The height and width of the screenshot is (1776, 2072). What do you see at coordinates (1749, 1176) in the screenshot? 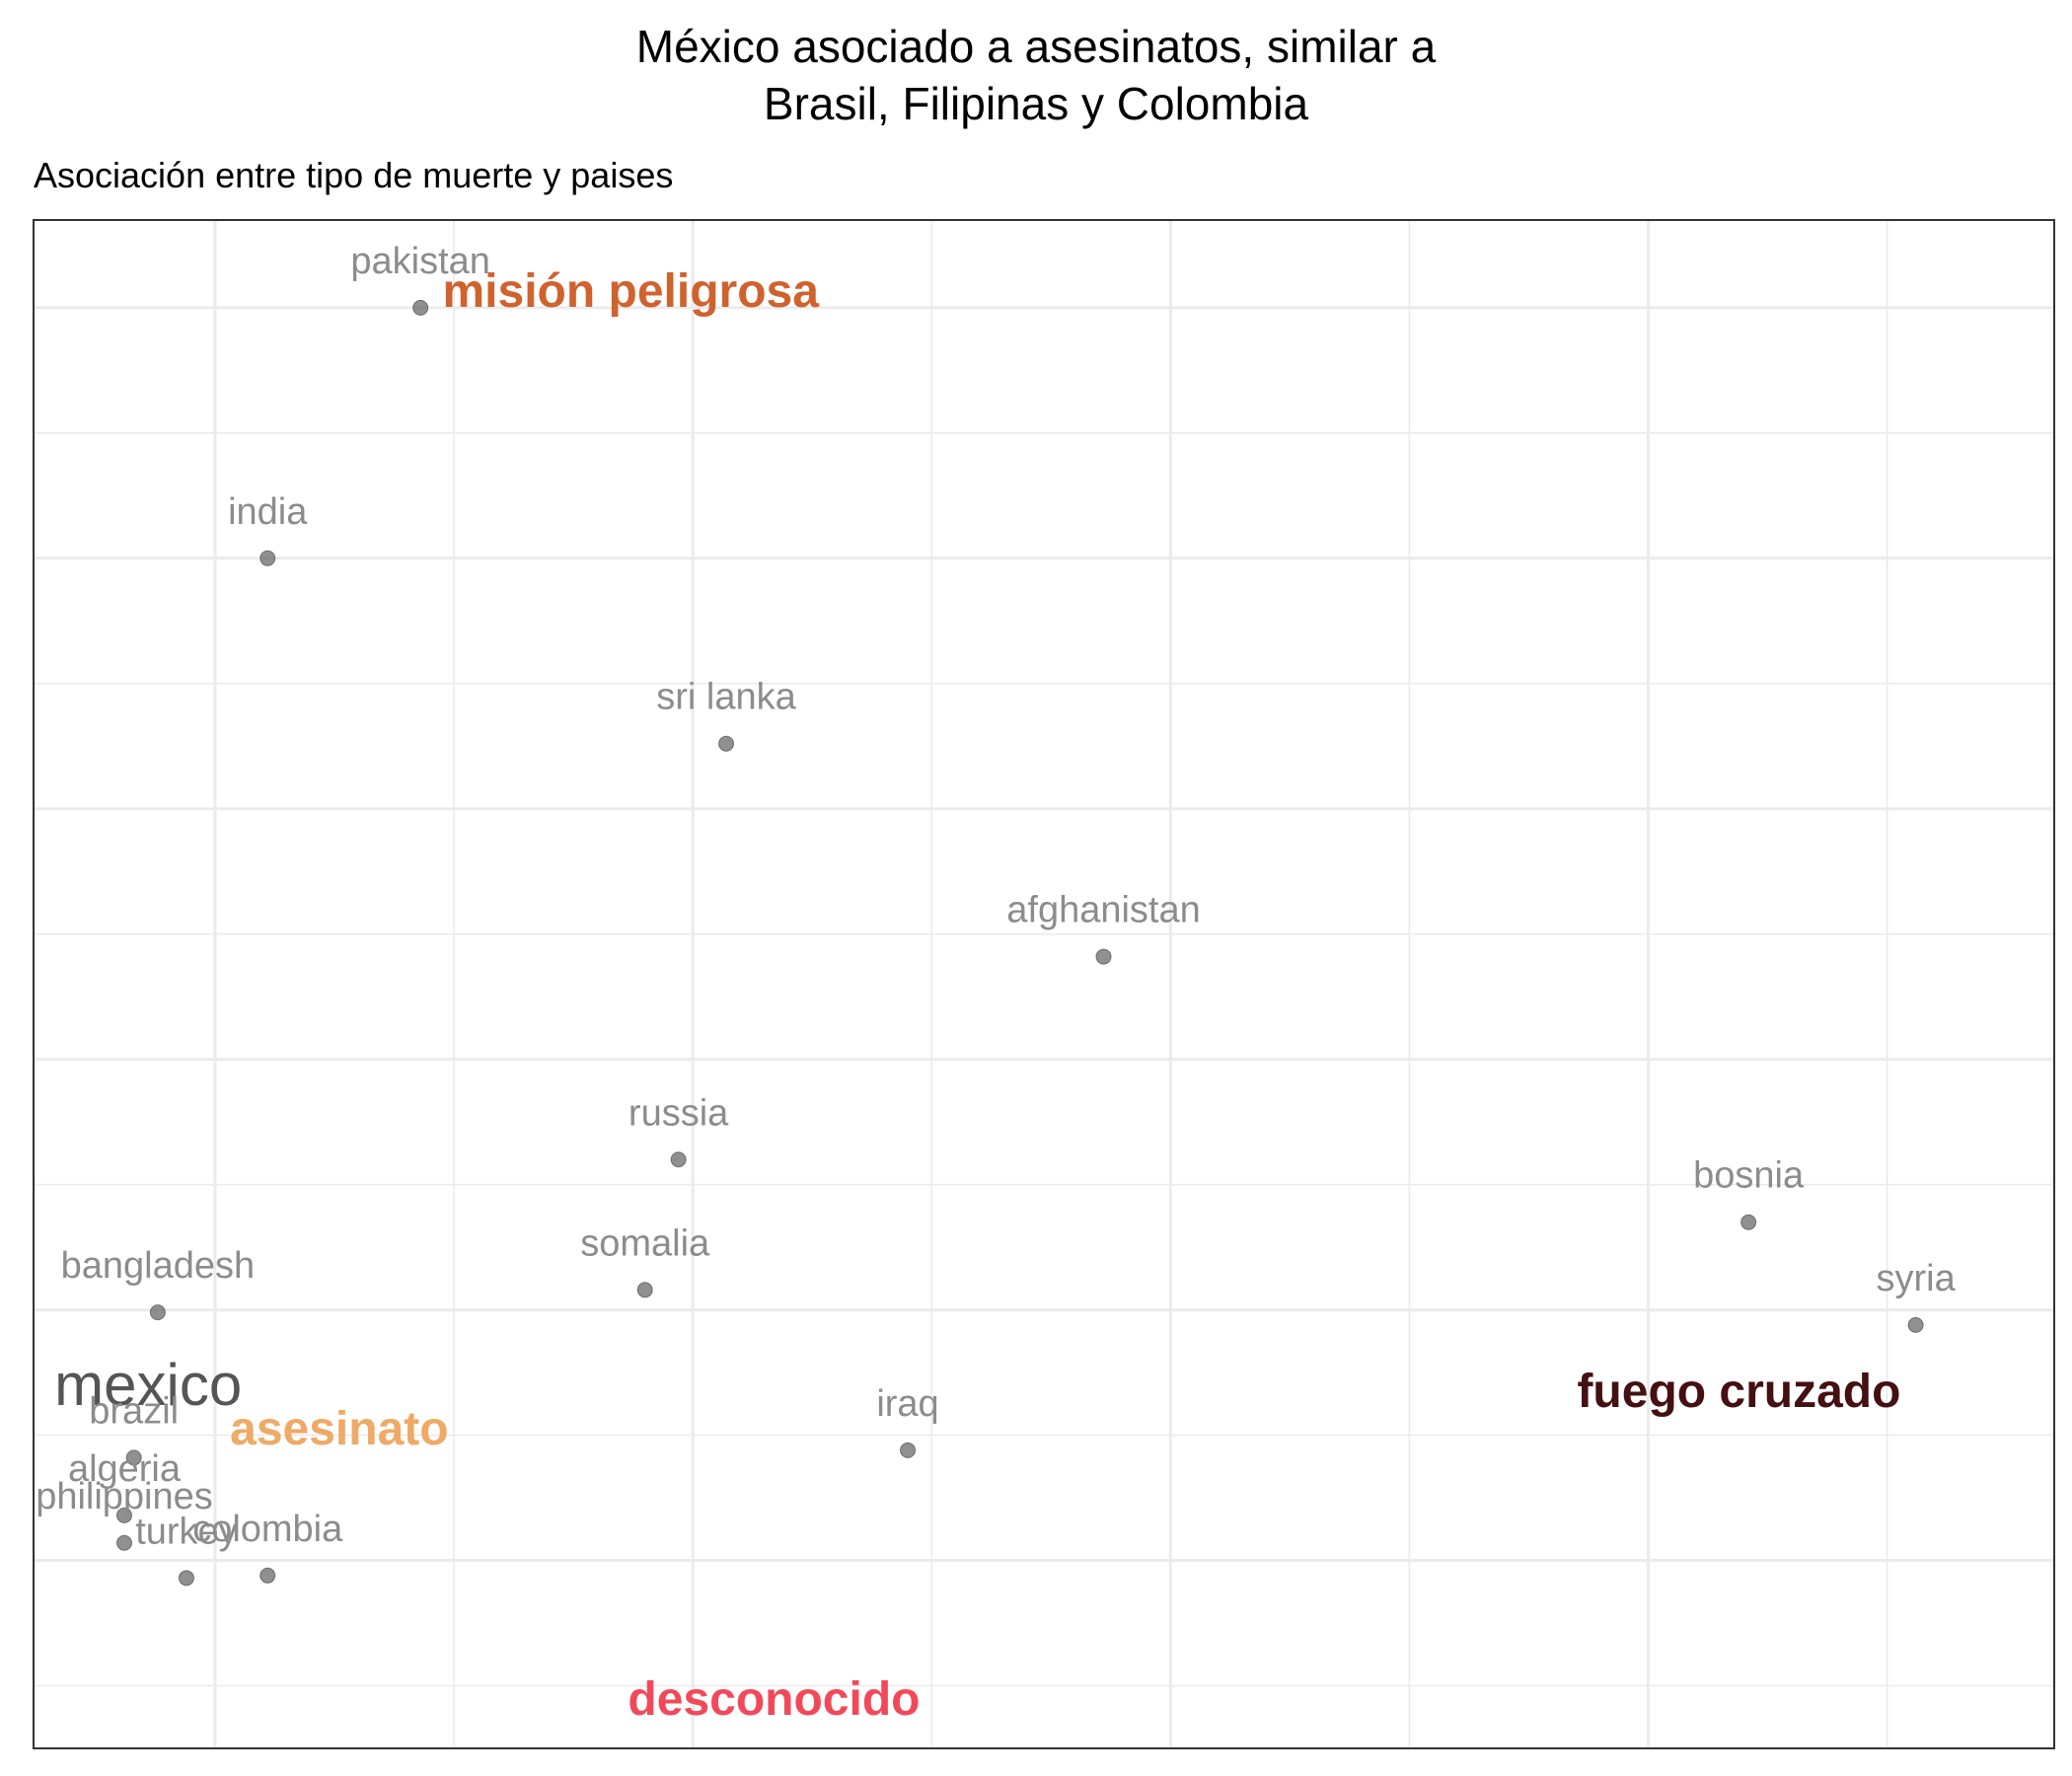
I see `label-bosnia: bosnia` at bounding box center [1749, 1176].